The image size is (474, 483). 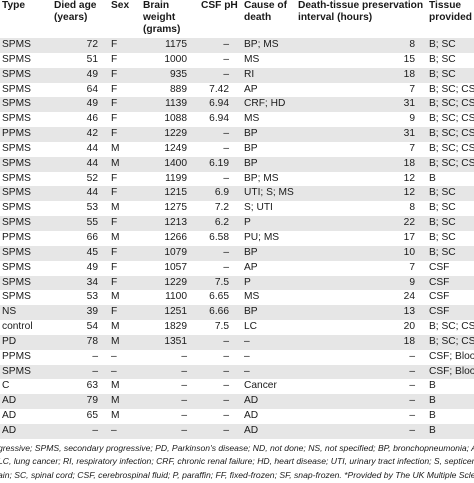 I want to click on cell-type: PPMS, so click(x=16, y=237).